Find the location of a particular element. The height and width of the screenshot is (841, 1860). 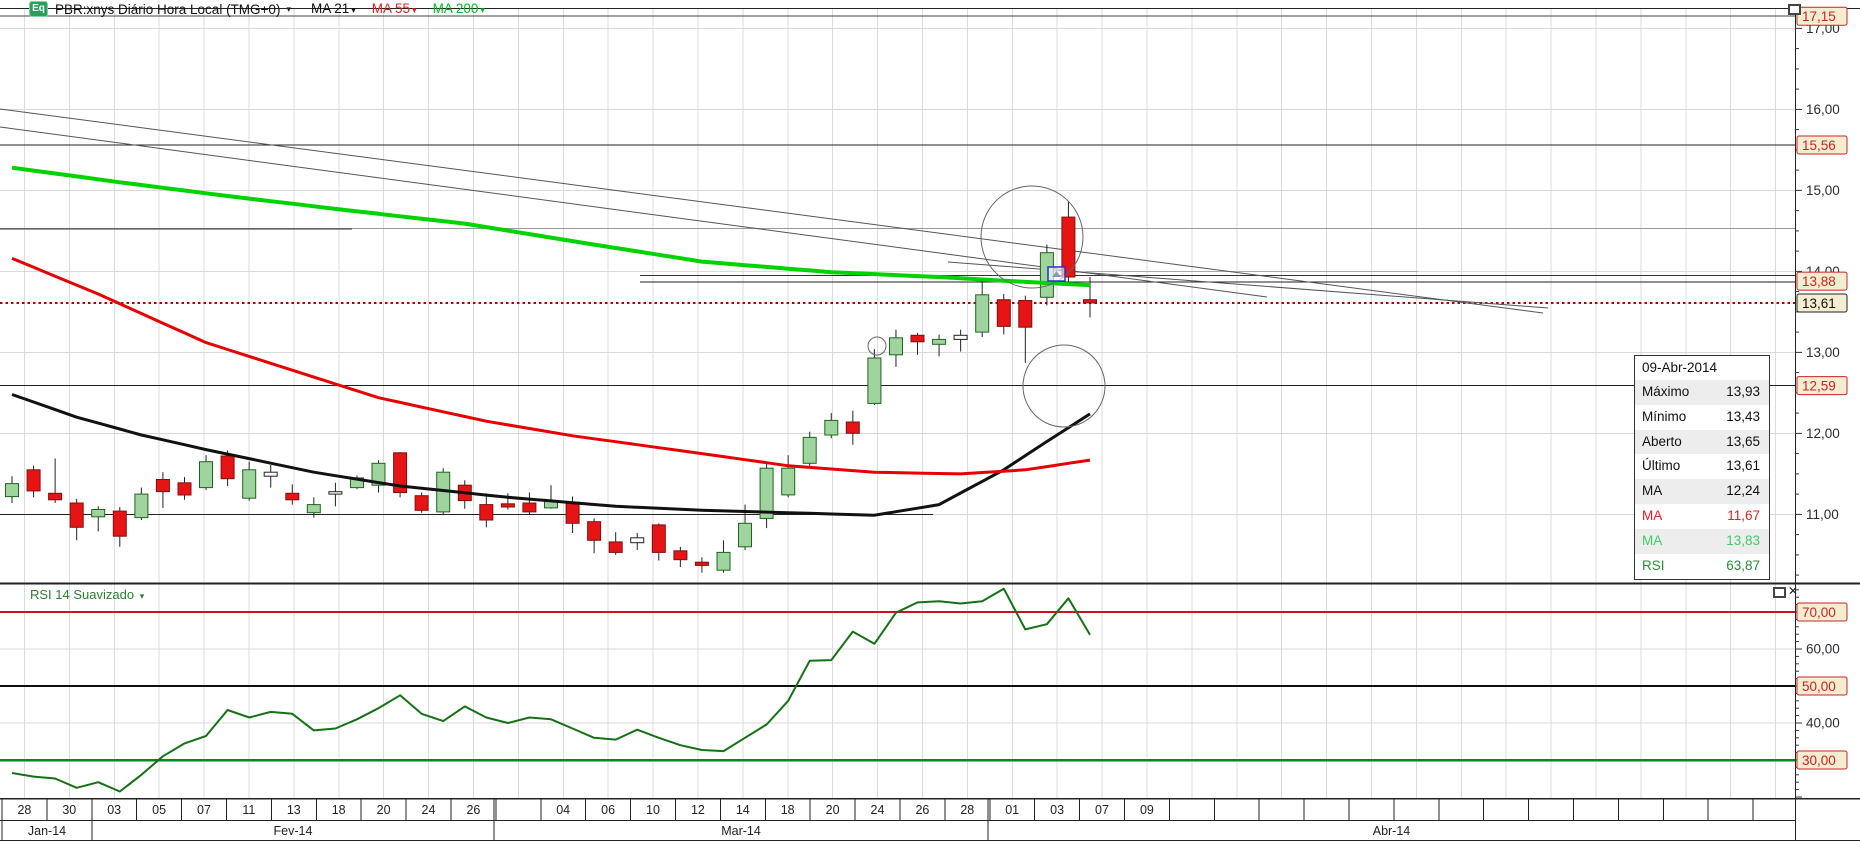

tooltip-row-value: 63,87 is located at coordinates (1743, 565).